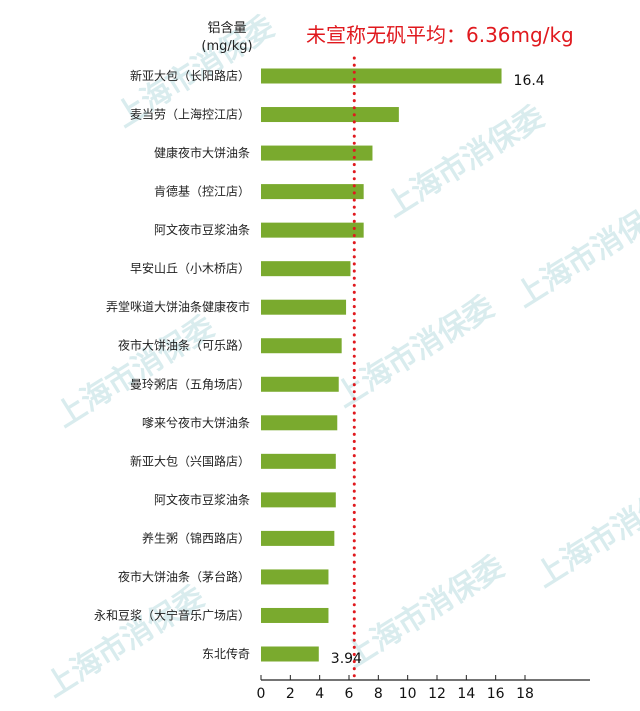  Describe the element at coordinates (190, 460) in the screenshot. I see `category-label: 新亚大包（兴国路店）` at that location.